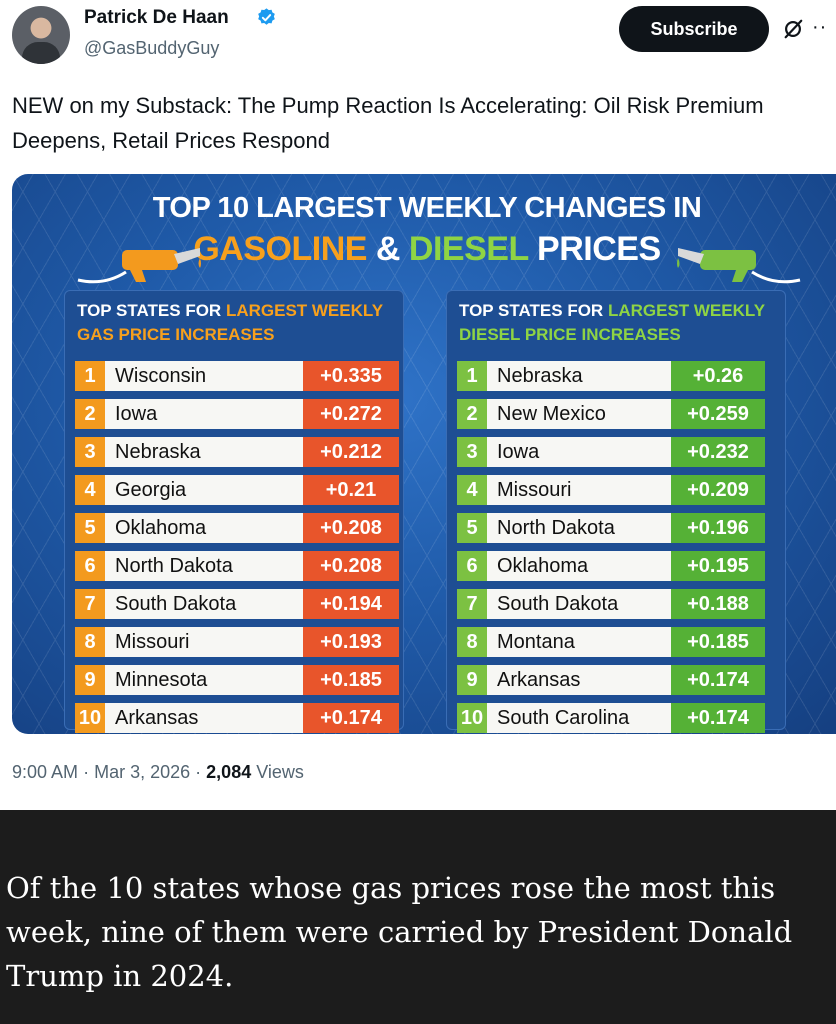 The height and width of the screenshot is (1024, 836). What do you see at coordinates (211, 718) in the screenshot?
I see `gas-state-name: Arkansas` at bounding box center [211, 718].